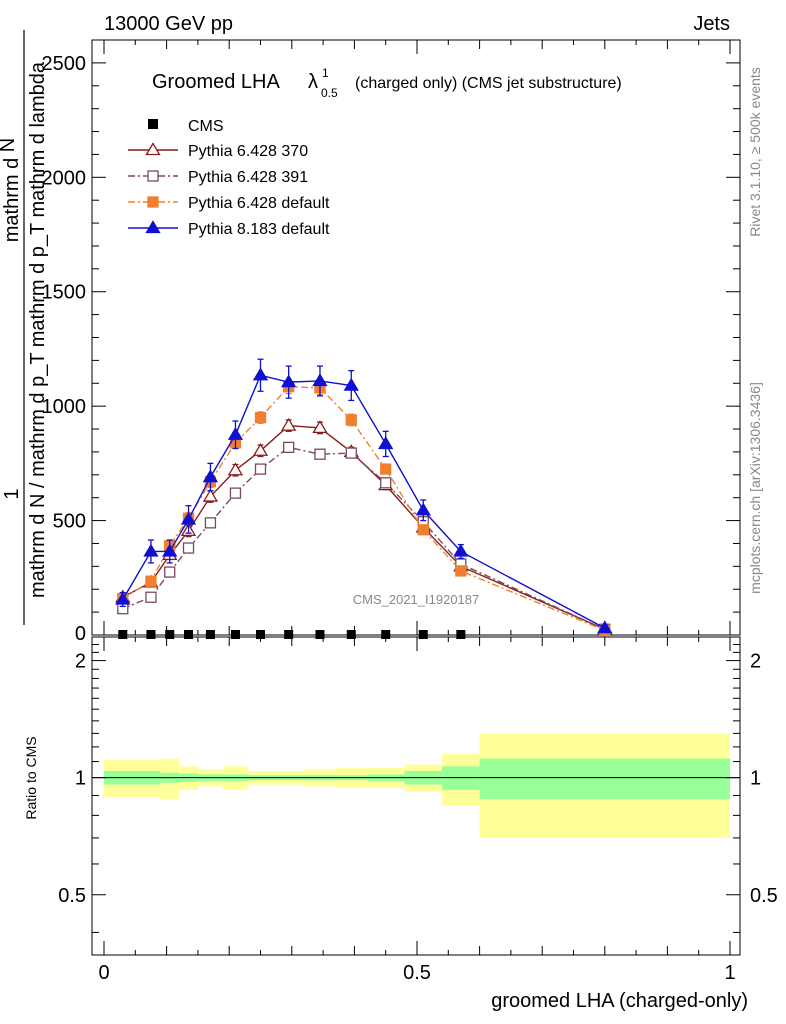 The width and height of the screenshot is (786, 1024). Describe the element at coordinates (417, 973) in the screenshot. I see `x-tick-label: 0.5` at that location.